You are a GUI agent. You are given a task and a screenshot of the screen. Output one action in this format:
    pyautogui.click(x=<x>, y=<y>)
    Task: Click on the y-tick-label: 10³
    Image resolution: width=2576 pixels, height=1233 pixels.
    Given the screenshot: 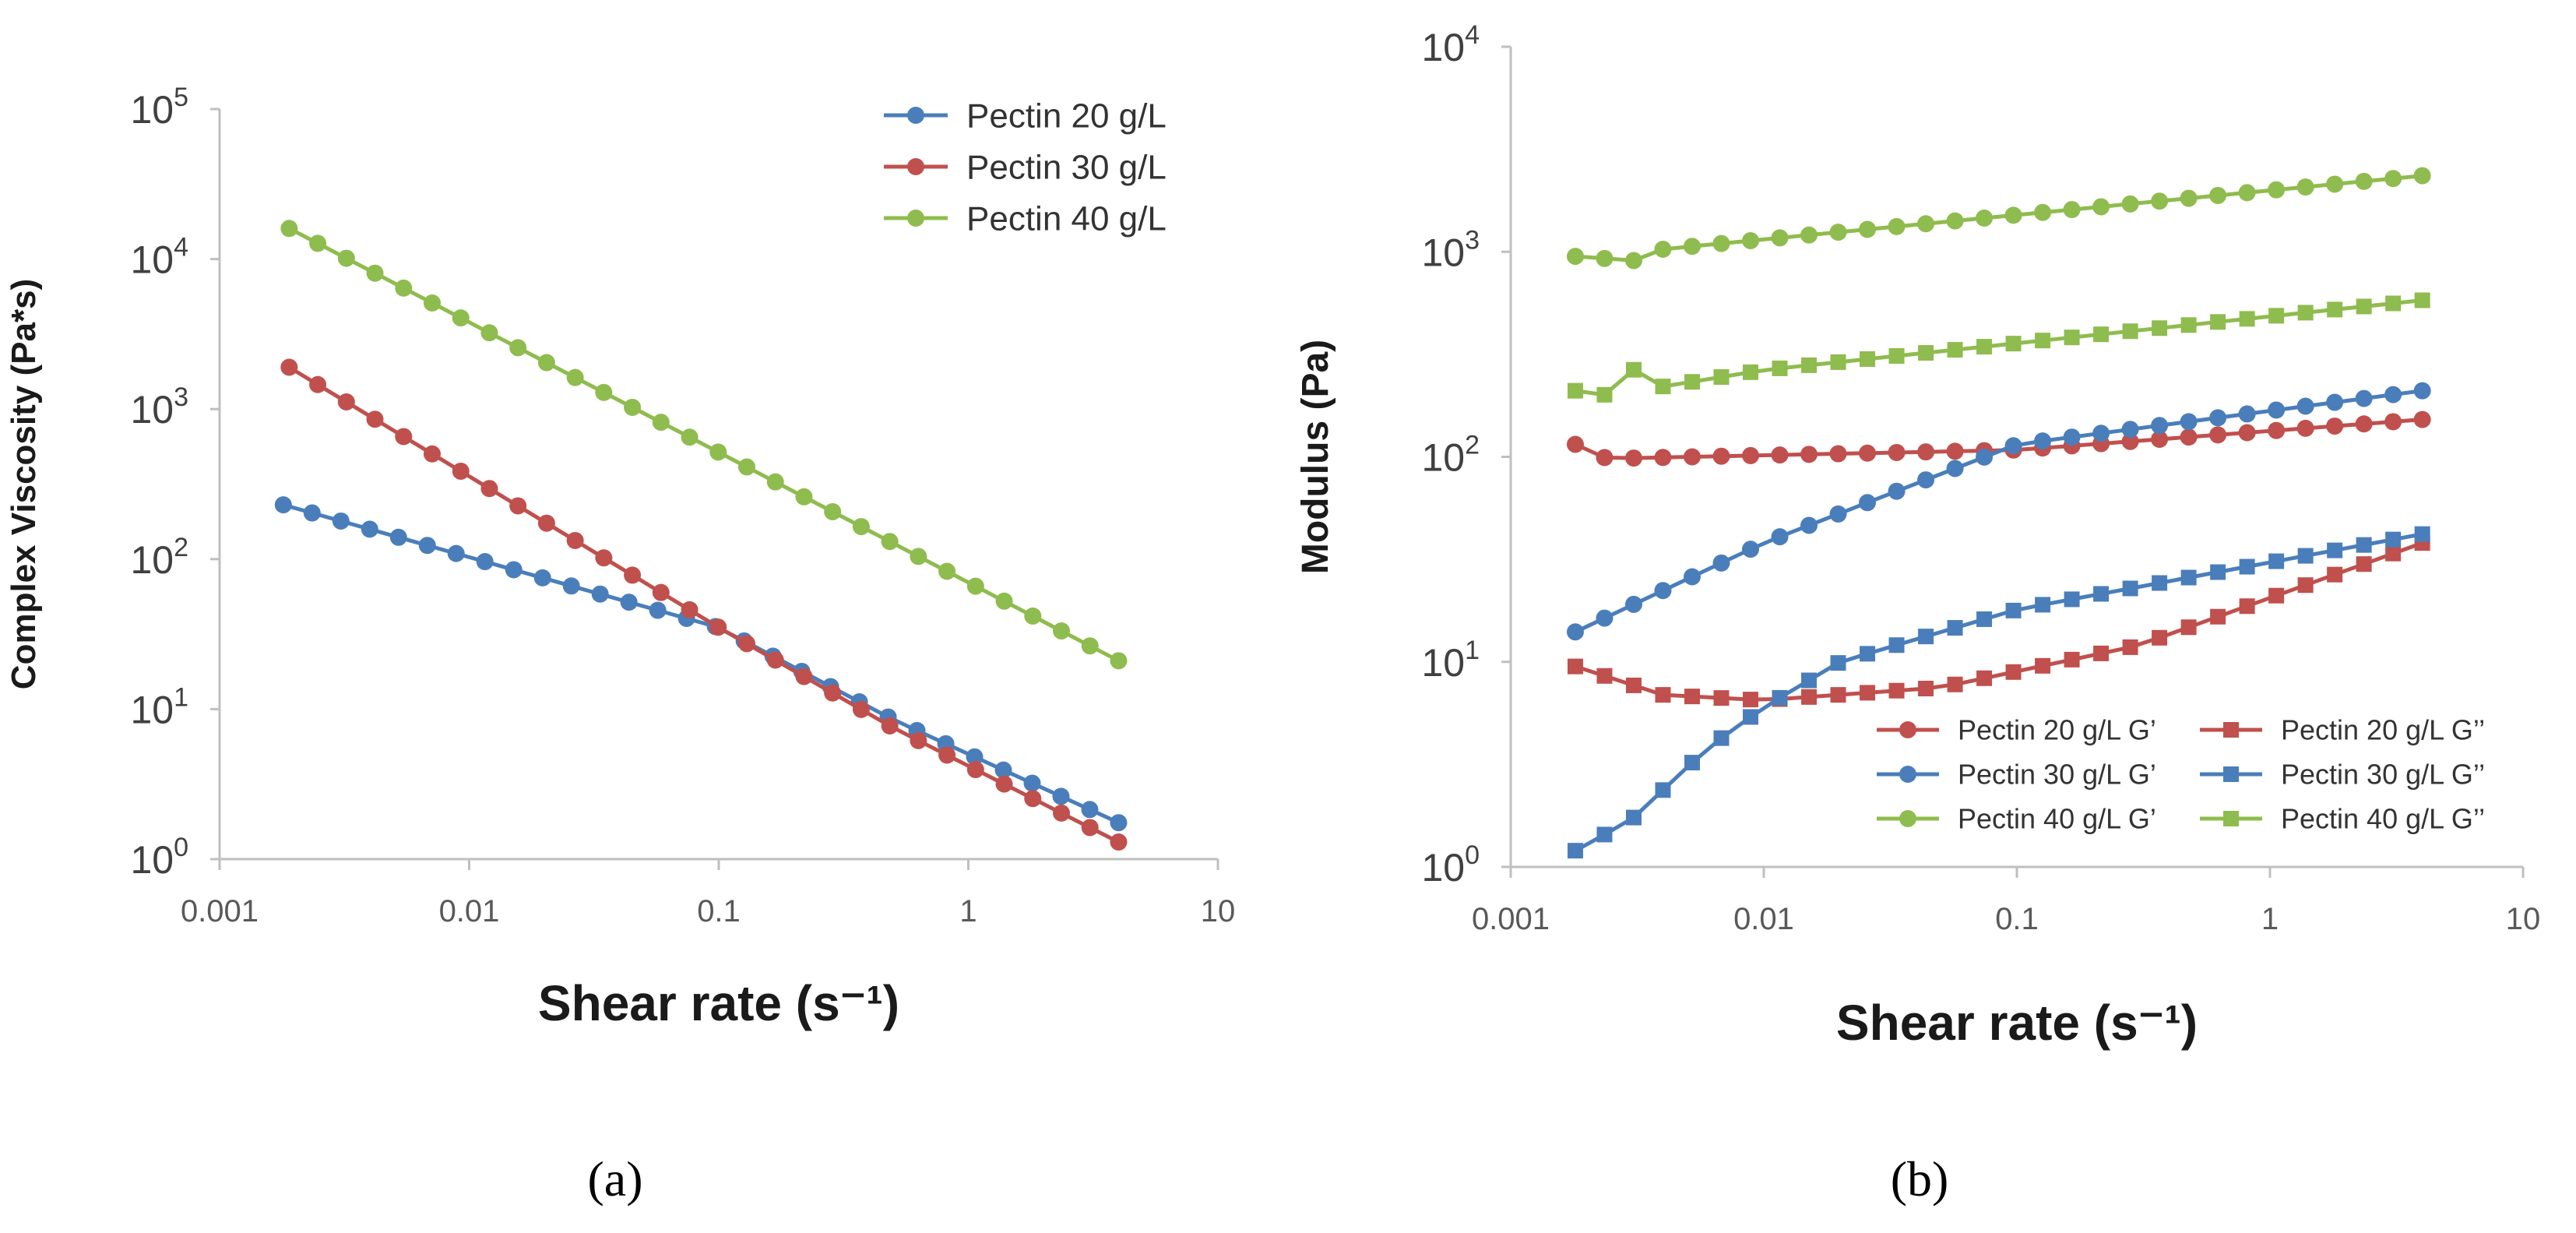 What is the action you would take?
    pyautogui.click(x=1450, y=249)
    